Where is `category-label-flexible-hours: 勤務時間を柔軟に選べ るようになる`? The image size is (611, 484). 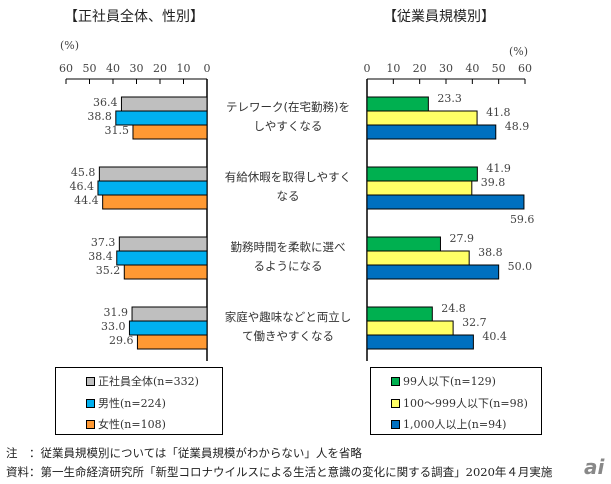 category-label-flexible-hours: 勤務時間を柔軟に選べ るようになる is located at coordinates (288, 257).